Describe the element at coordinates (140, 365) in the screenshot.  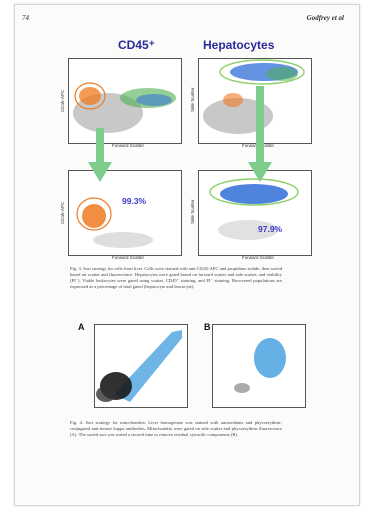
I see `mito-scatter-a` at that location.